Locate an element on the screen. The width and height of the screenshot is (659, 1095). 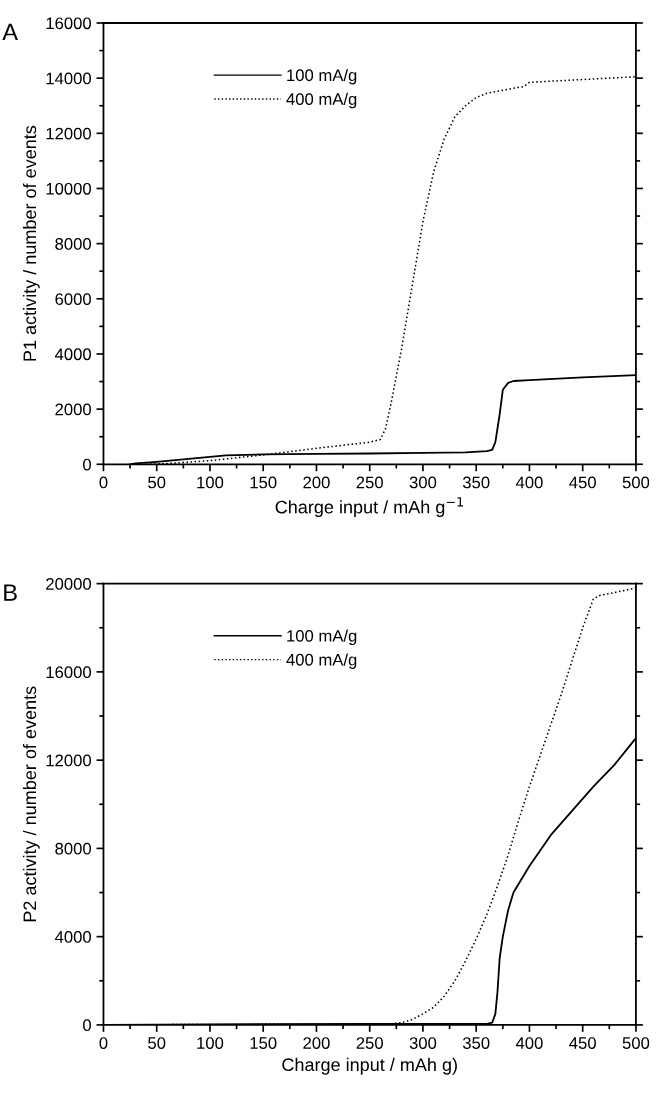
y-tick-label: 2000 is located at coordinates (73, 409).